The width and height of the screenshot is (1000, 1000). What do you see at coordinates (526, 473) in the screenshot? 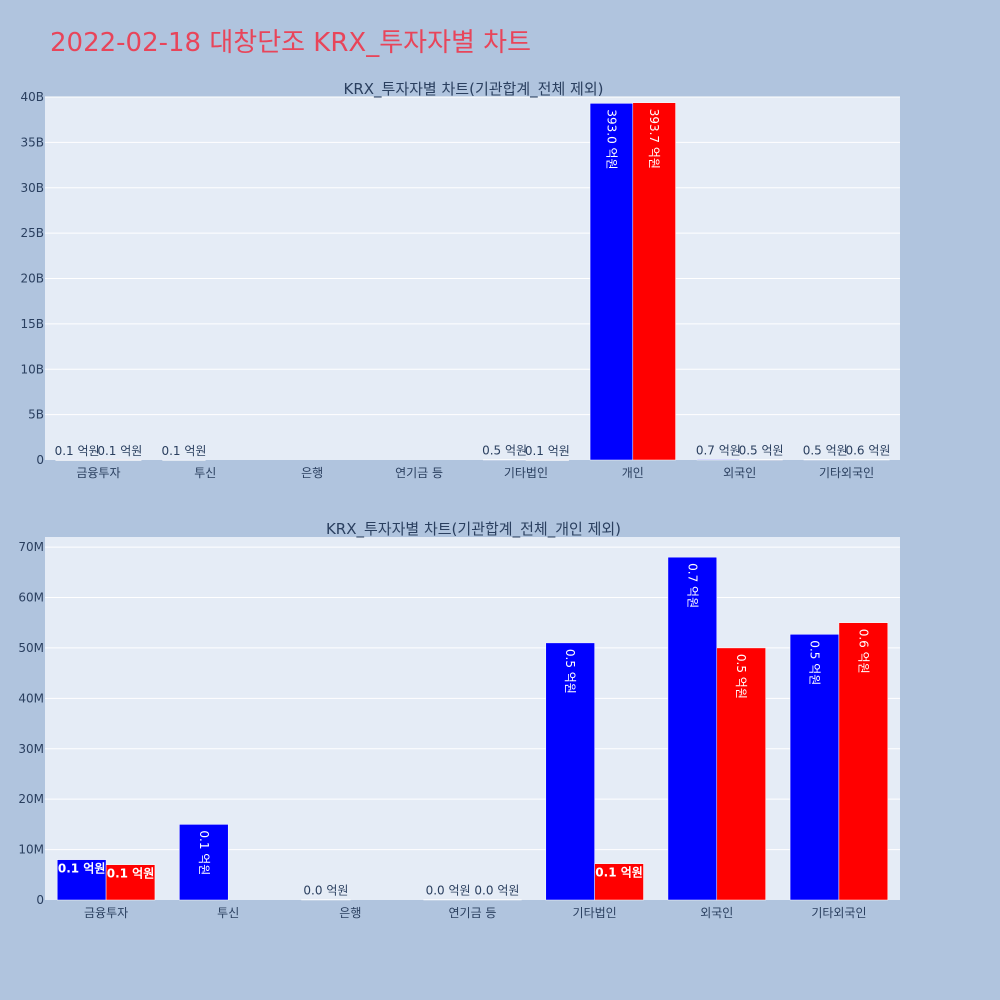
I see `chart1-x-tick-label: 기타법인` at bounding box center [526, 473].